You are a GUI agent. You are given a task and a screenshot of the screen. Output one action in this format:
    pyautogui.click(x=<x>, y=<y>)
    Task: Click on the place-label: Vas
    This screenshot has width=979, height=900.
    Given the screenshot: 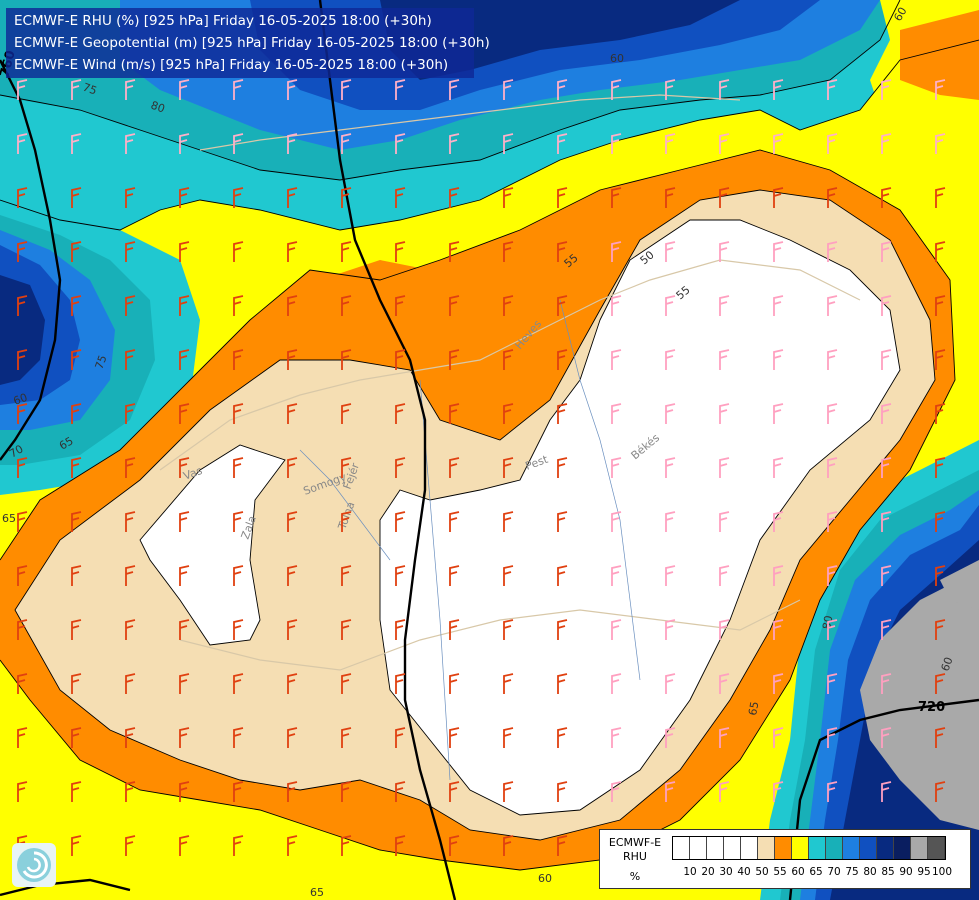 What is the action you would take?
    pyautogui.click(x=193, y=473)
    